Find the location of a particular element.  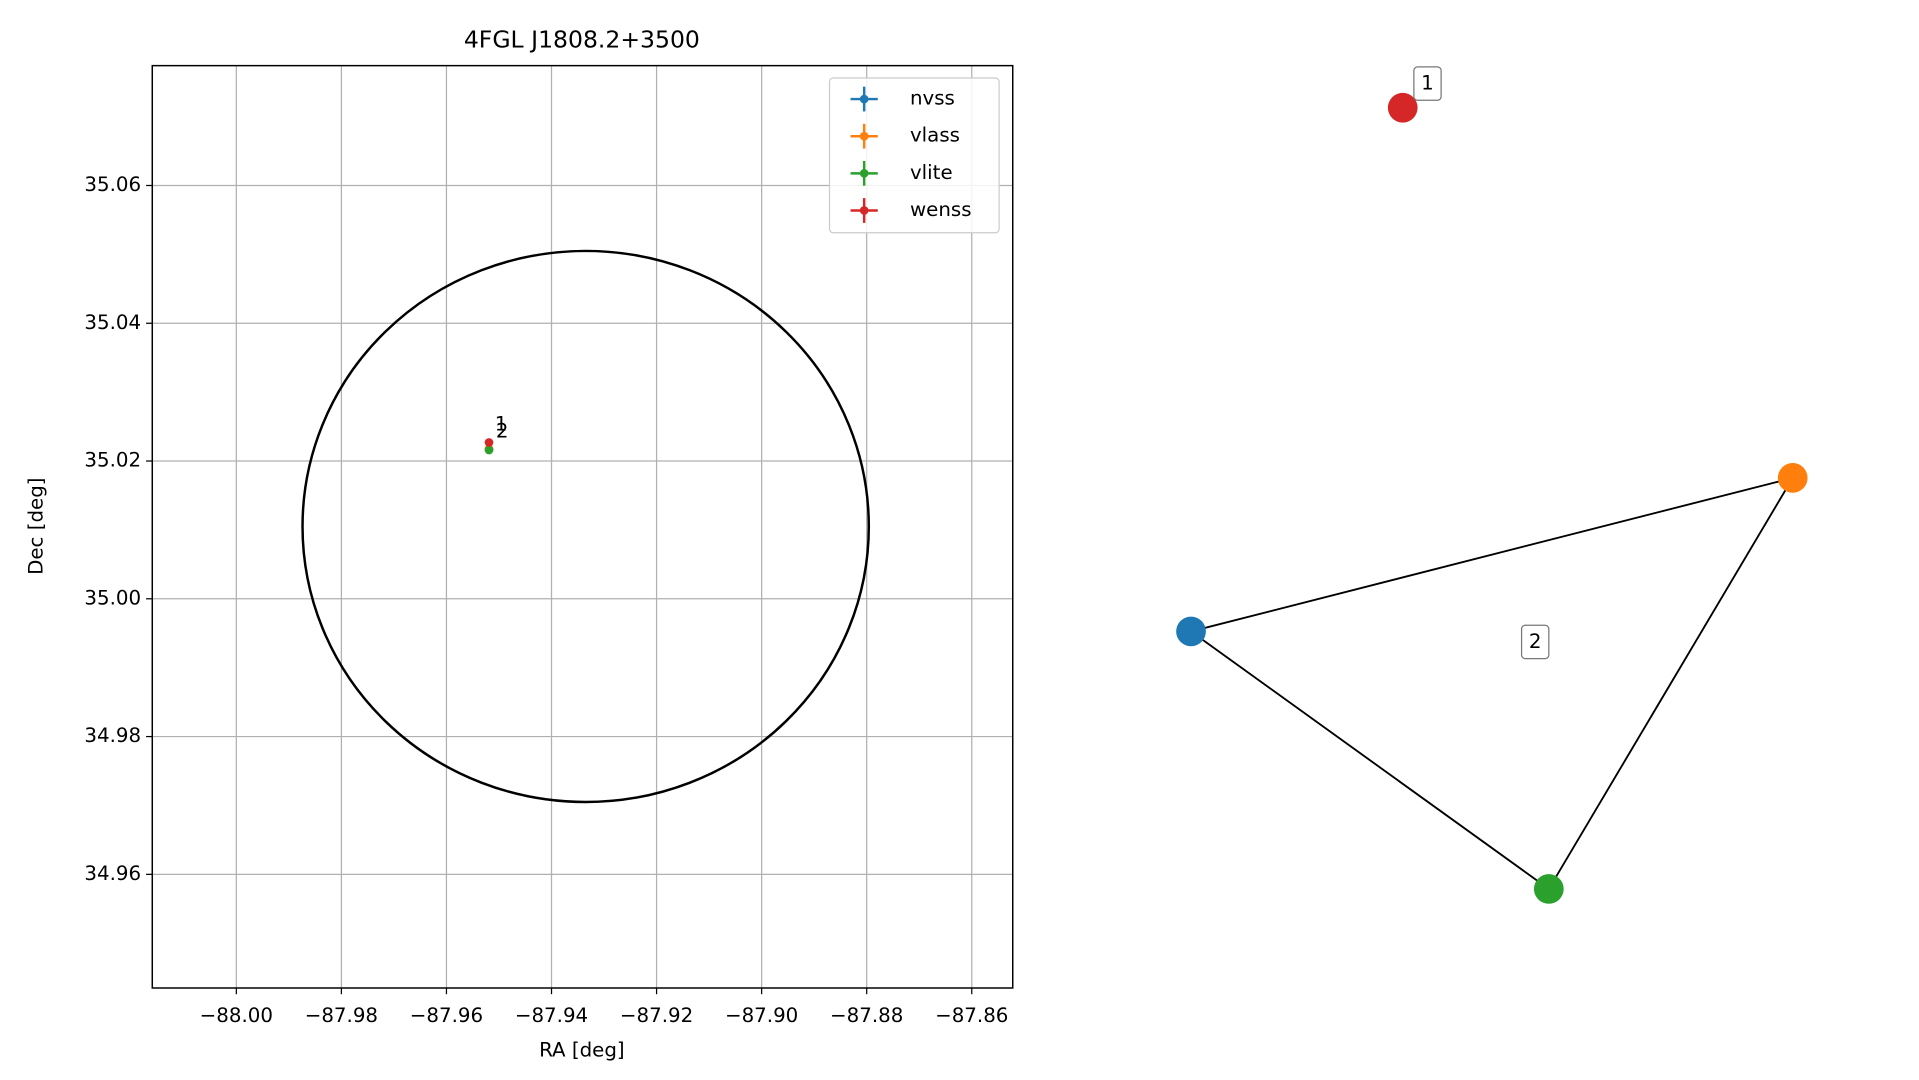

chart-title: 4FGL J1808.2+3500 is located at coordinates (582, 39).